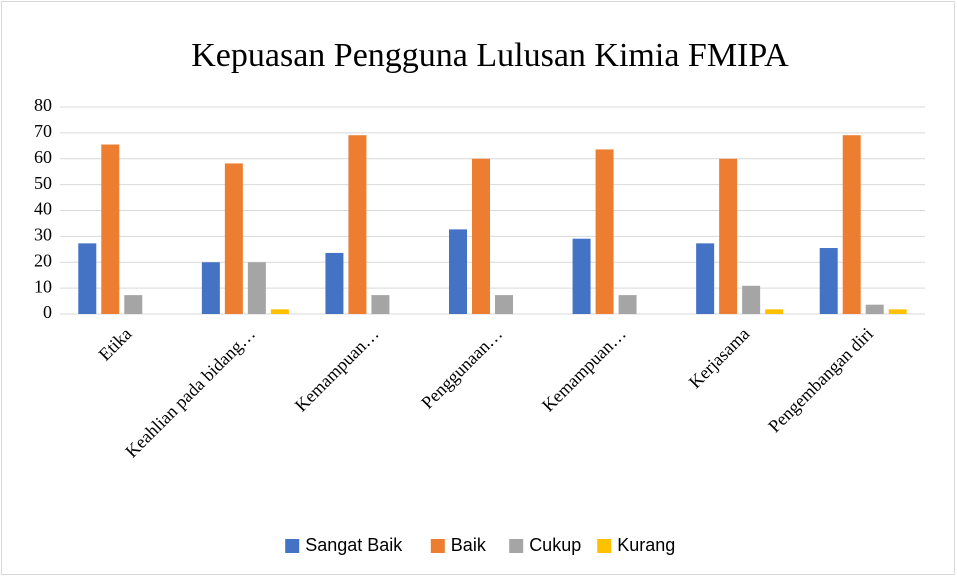 The width and height of the screenshot is (957, 577). What do you see at coordinates (646, 545) in the screenshot?
I see `legend-label: Kurang` at bounding box center [646, 545].